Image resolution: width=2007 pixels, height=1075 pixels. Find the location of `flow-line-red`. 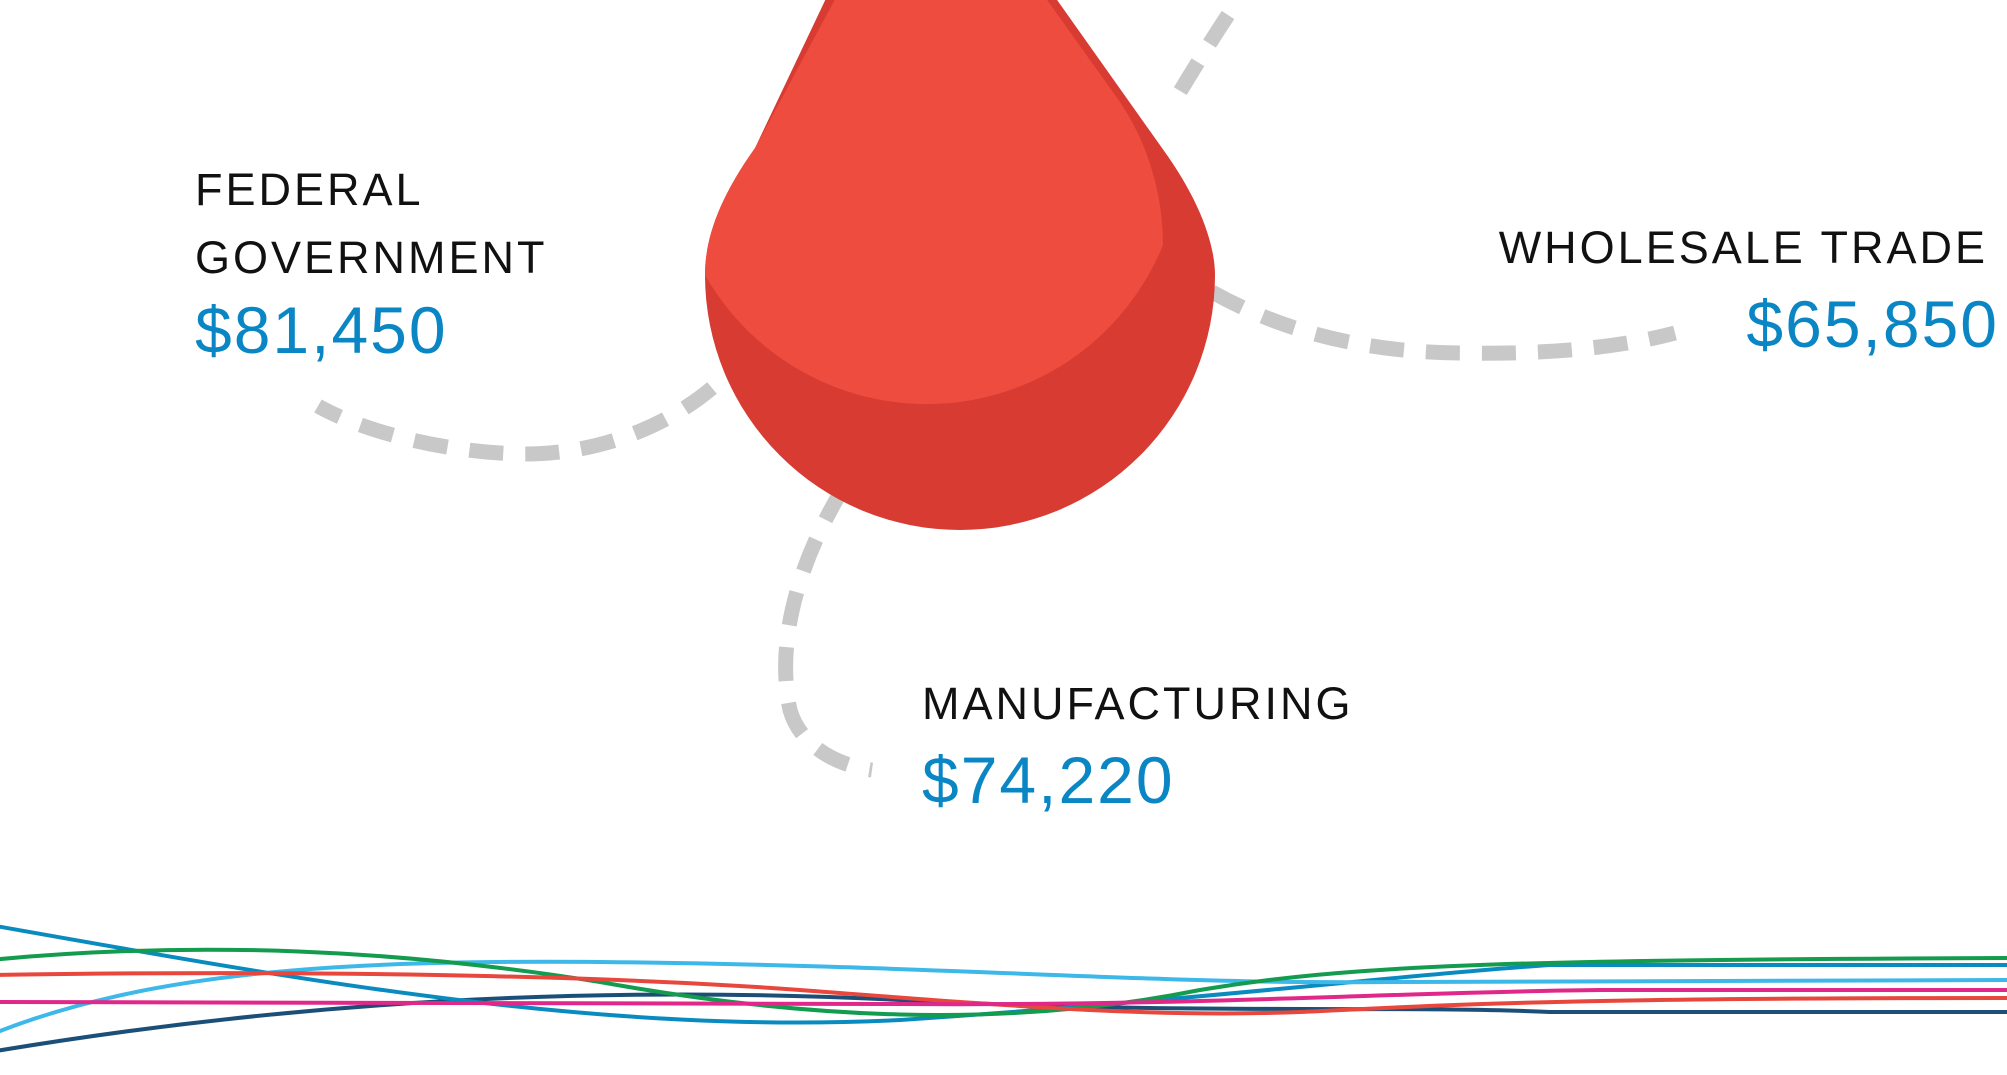

flow-line-red is located at coordinates (1003, 993).